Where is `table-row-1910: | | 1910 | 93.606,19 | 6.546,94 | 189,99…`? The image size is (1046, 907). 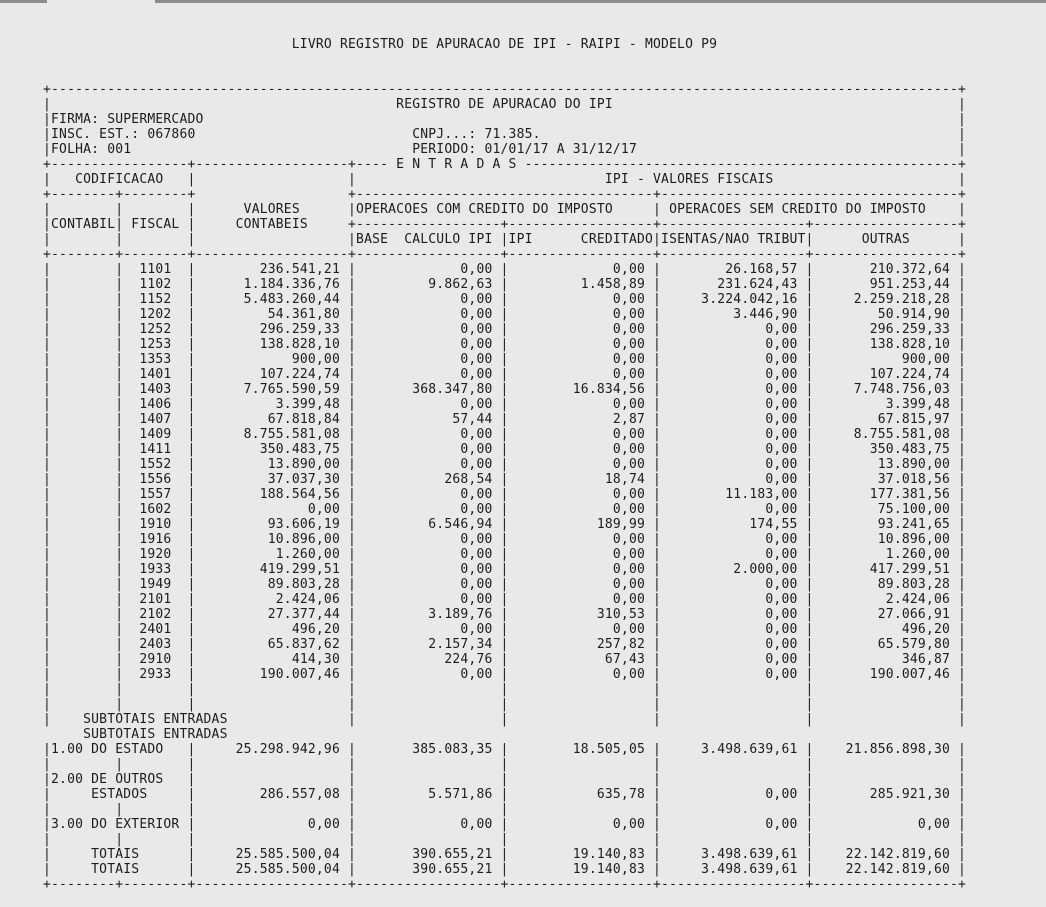 table-row-1910: | | 1910 | 93.606,19 | 6.546,94 | 189,99… is located at coordinates (505, 524).